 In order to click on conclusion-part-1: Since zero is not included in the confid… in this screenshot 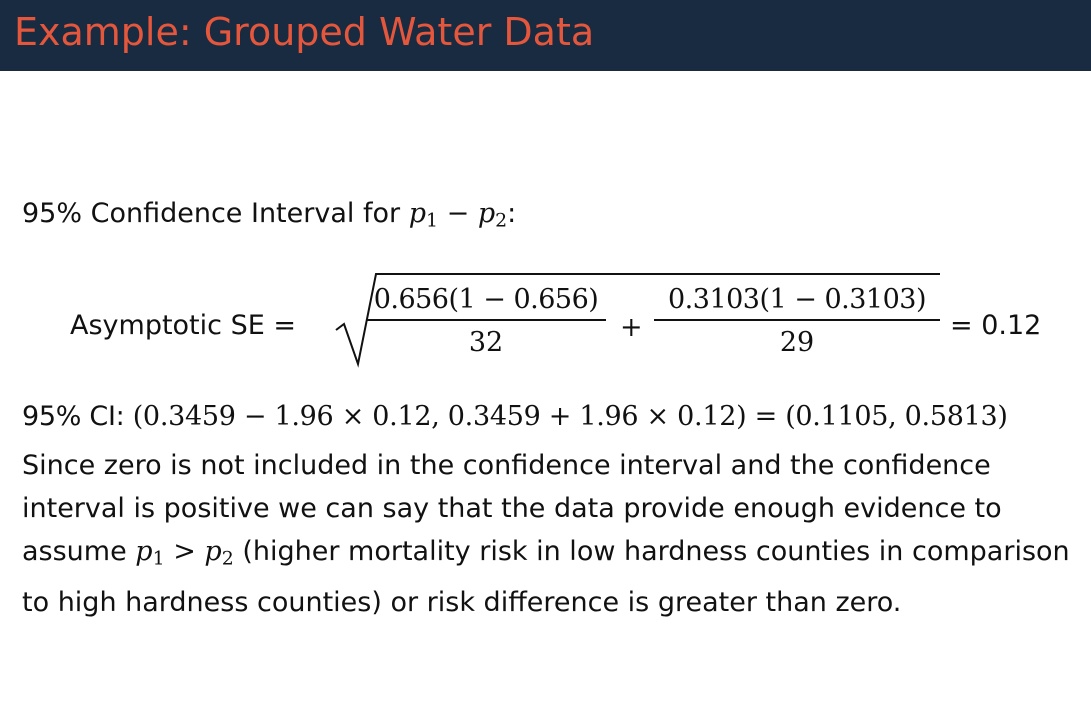, I will do `click(512, 508)`.